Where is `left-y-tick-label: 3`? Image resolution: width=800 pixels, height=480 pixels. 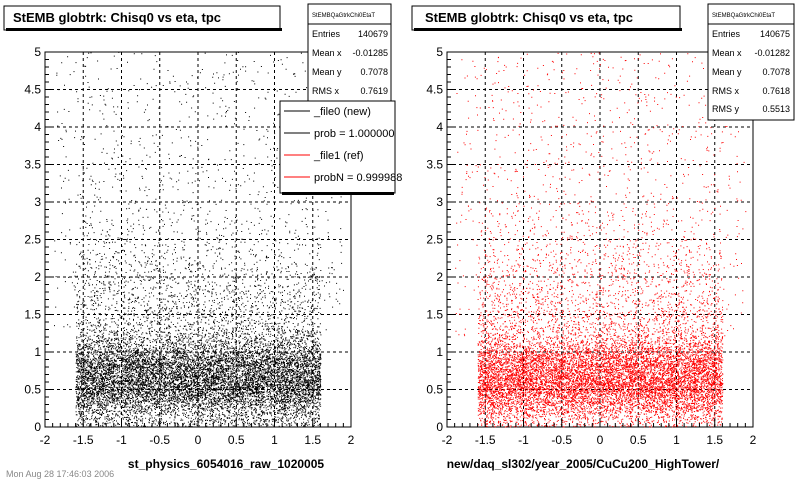
left-y-tick-label: 3 is located at coordinates (37, 202).